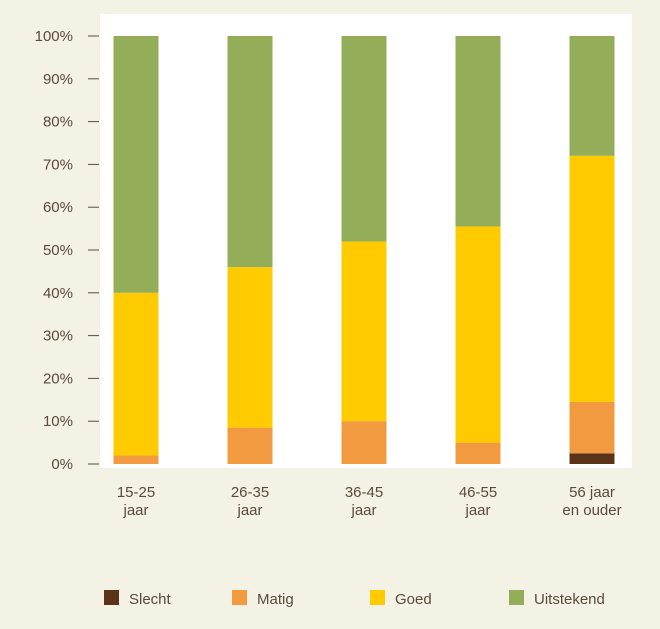 The image size is (660, 629). I want to click on y-tick-label: 0%, so click(62, 464).